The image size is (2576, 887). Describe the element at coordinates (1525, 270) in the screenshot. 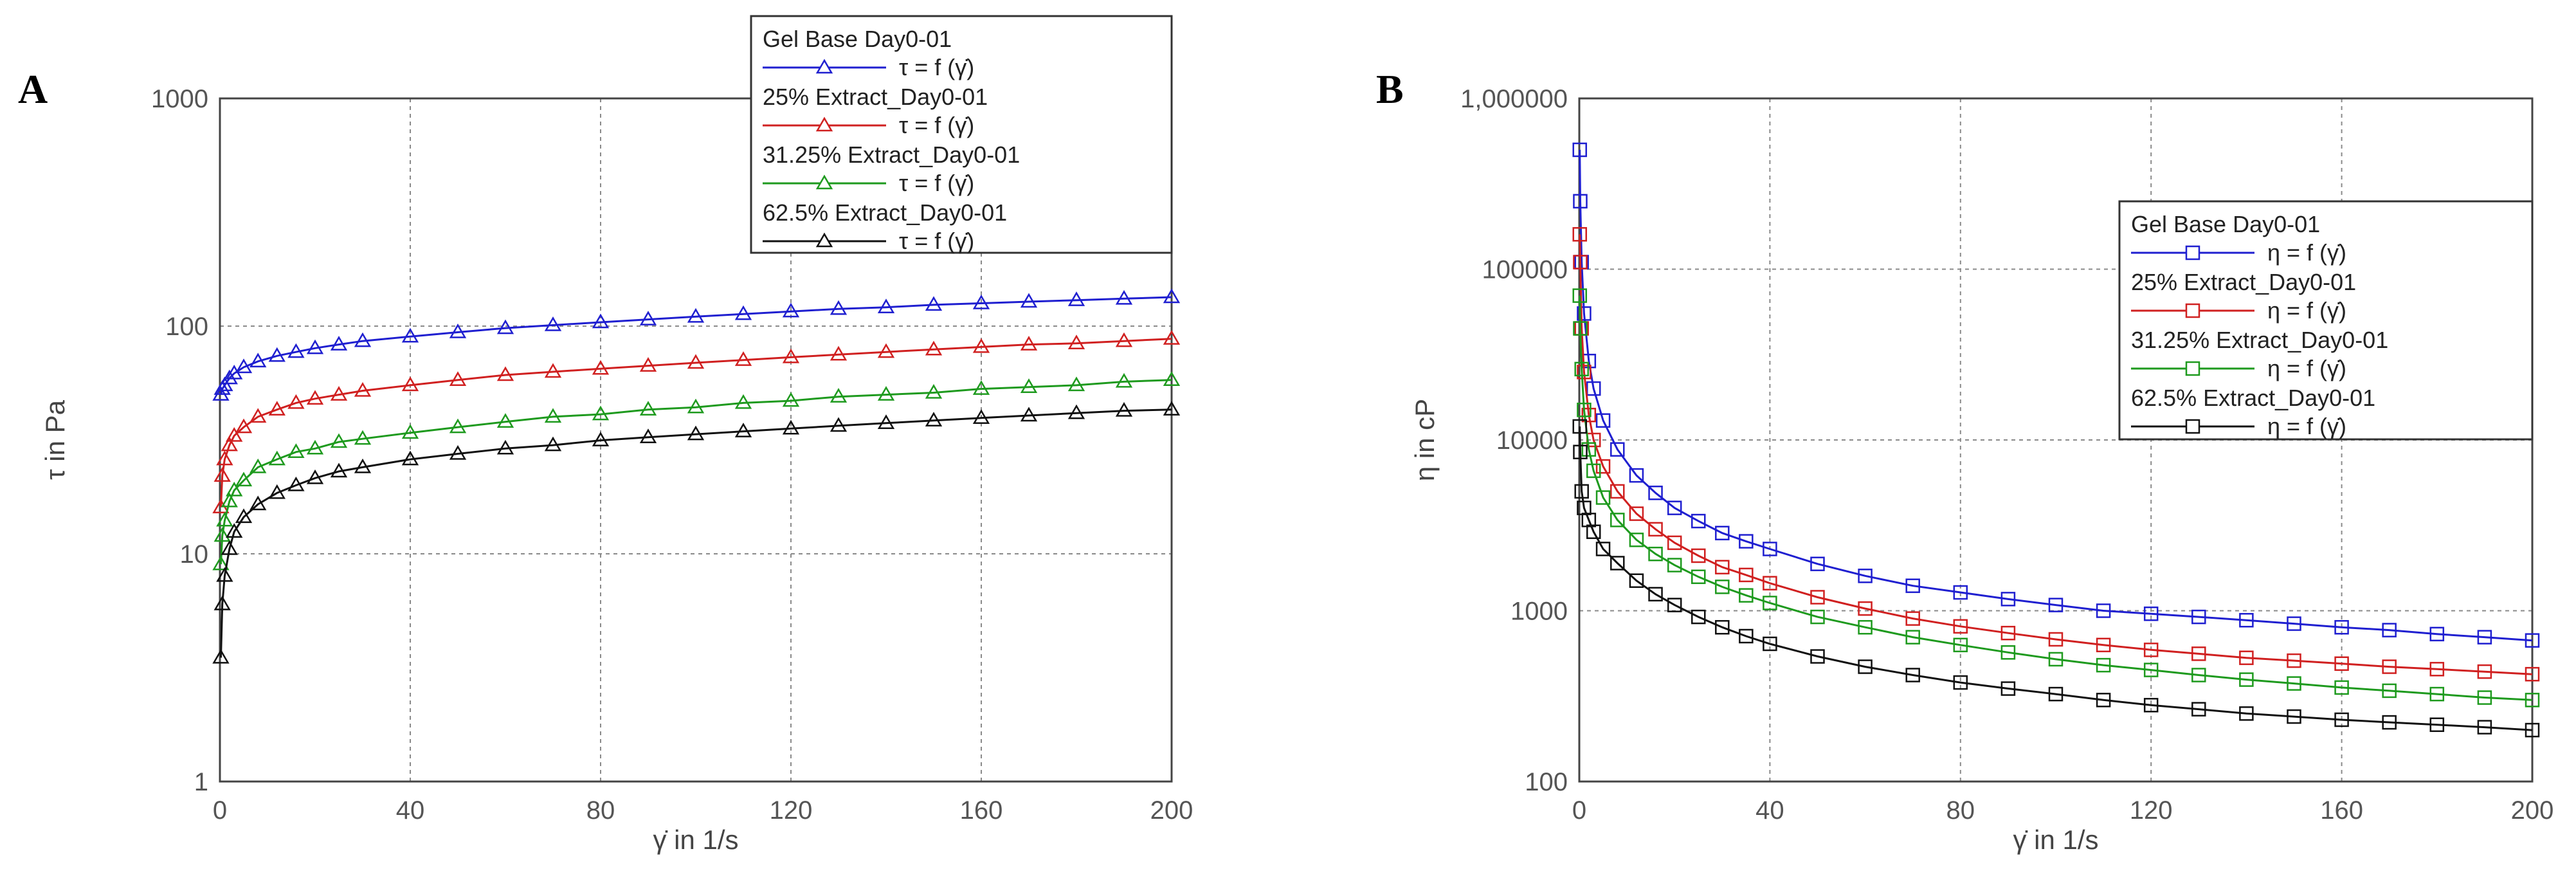

I see `y-tick-label: 100000` at that location.